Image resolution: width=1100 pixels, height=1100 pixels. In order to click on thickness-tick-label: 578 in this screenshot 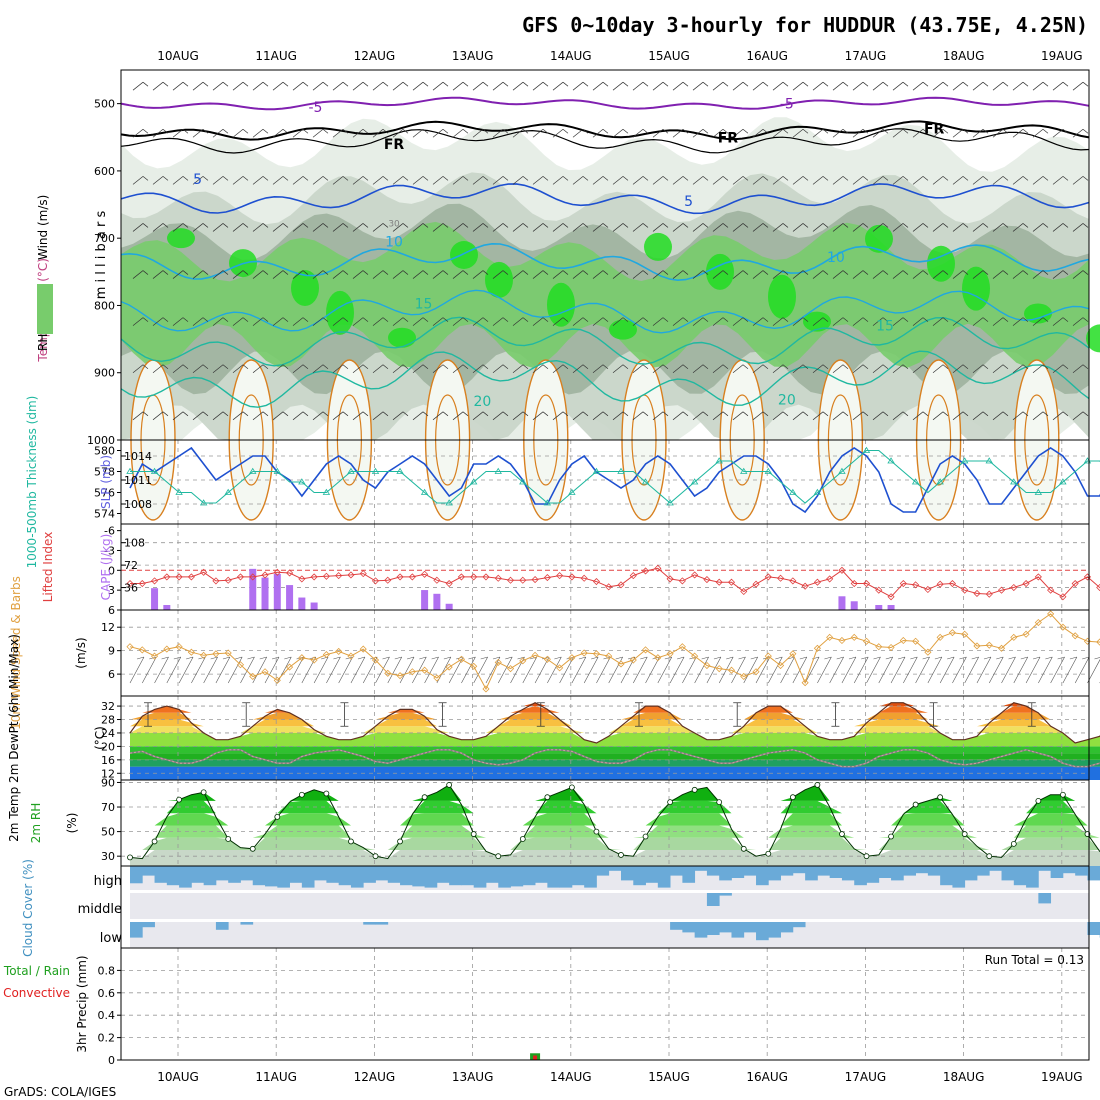, I will do `click(104, 472)`.